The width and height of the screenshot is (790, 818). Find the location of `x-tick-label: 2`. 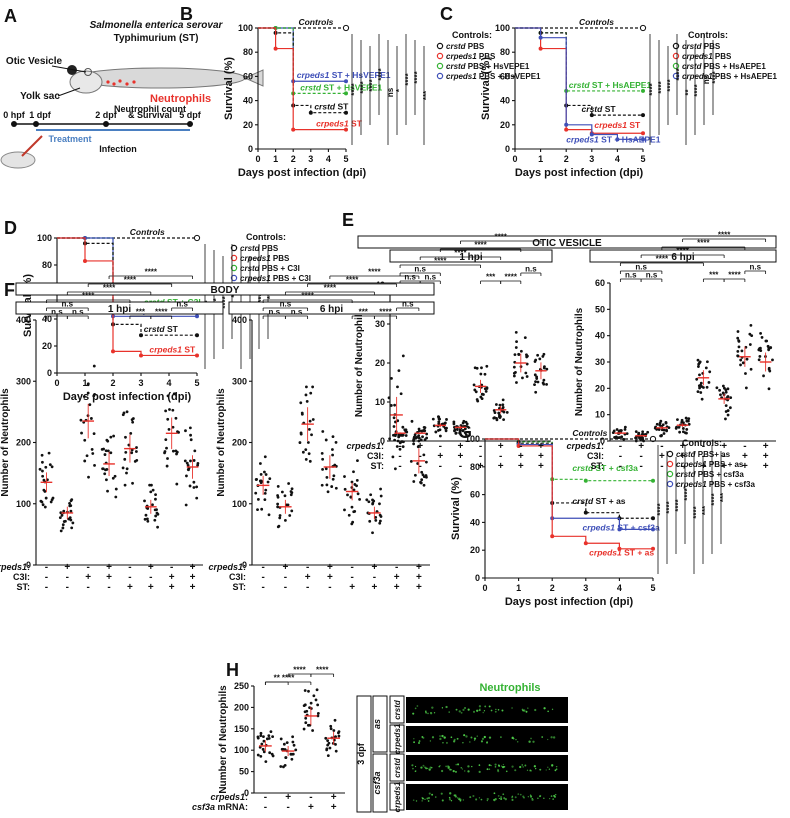

x-tick-label: 2 is located at coordinates (293, 159).